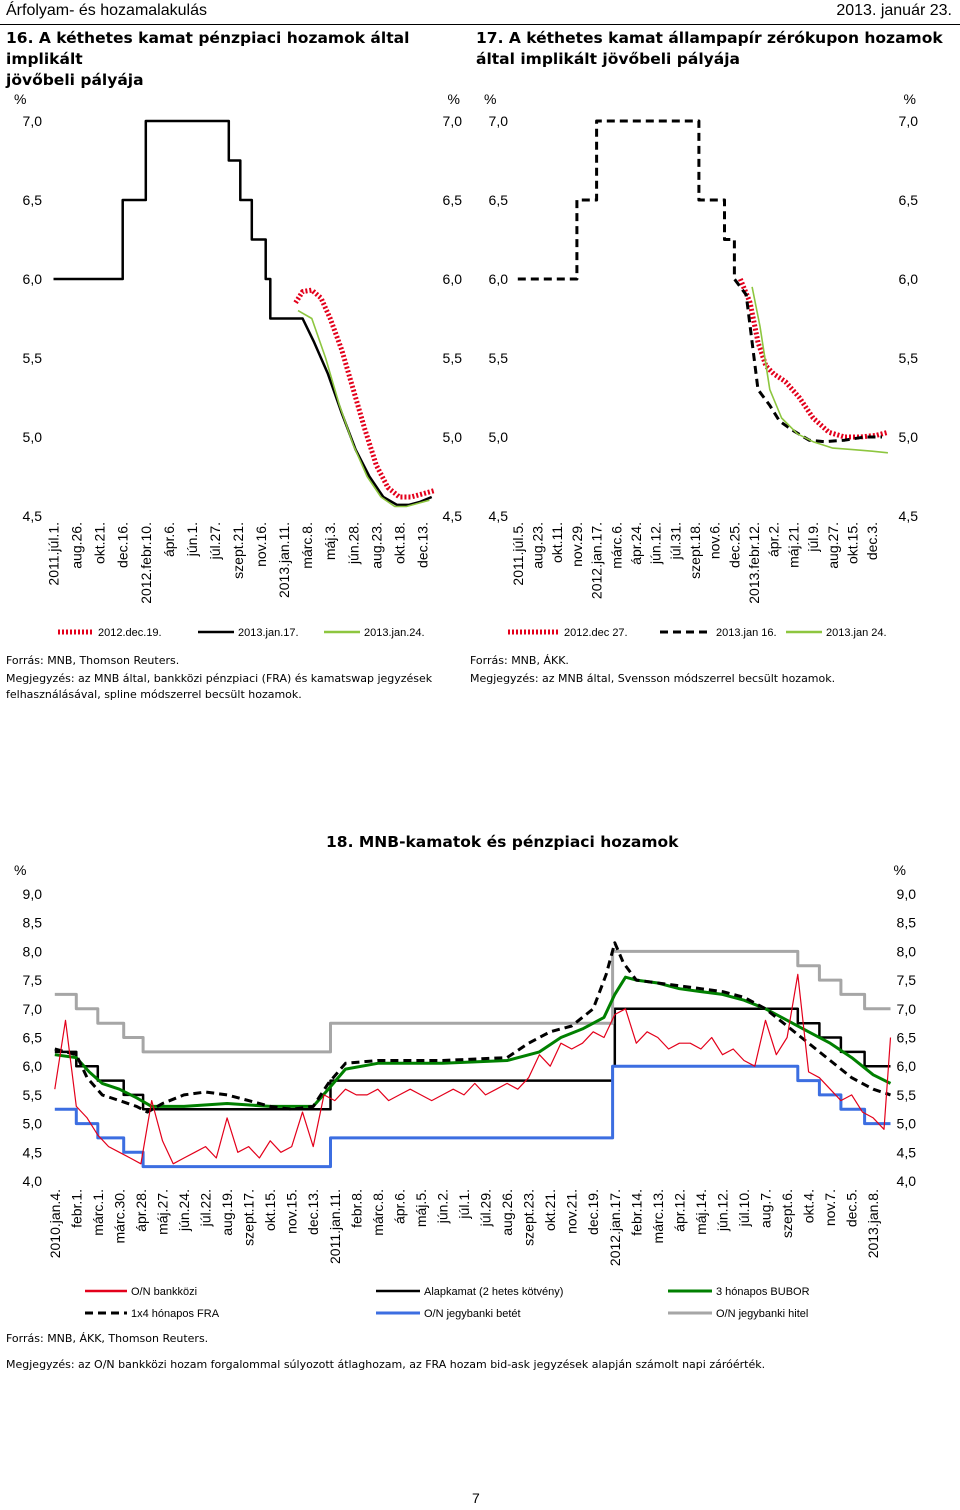  I want to click on chart17-xtick-label: 2011.júl.5., so click(518, 554).